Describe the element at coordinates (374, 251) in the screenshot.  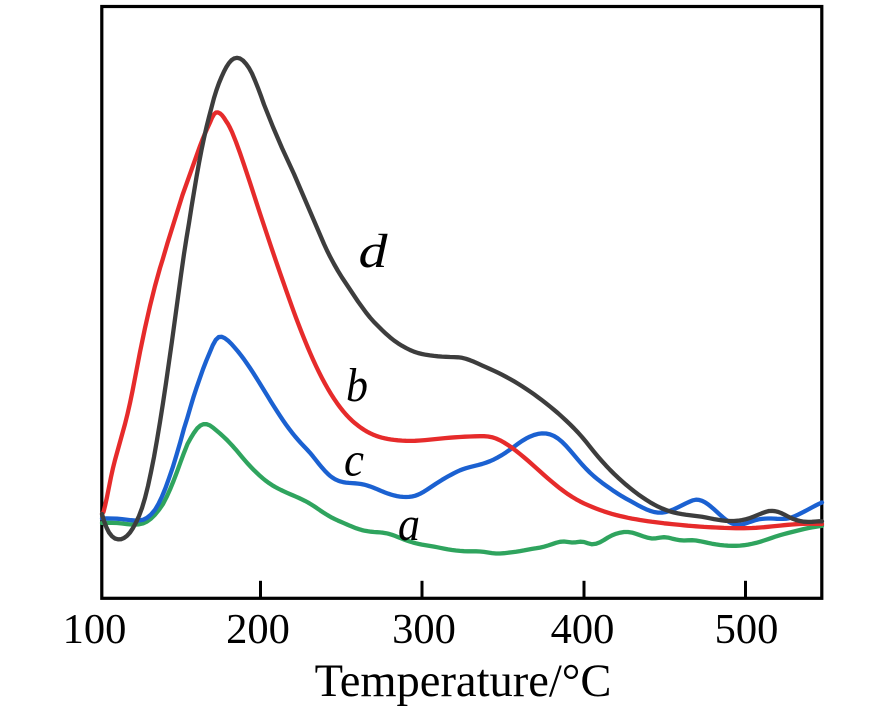
I see `svg-text: d` at that location.